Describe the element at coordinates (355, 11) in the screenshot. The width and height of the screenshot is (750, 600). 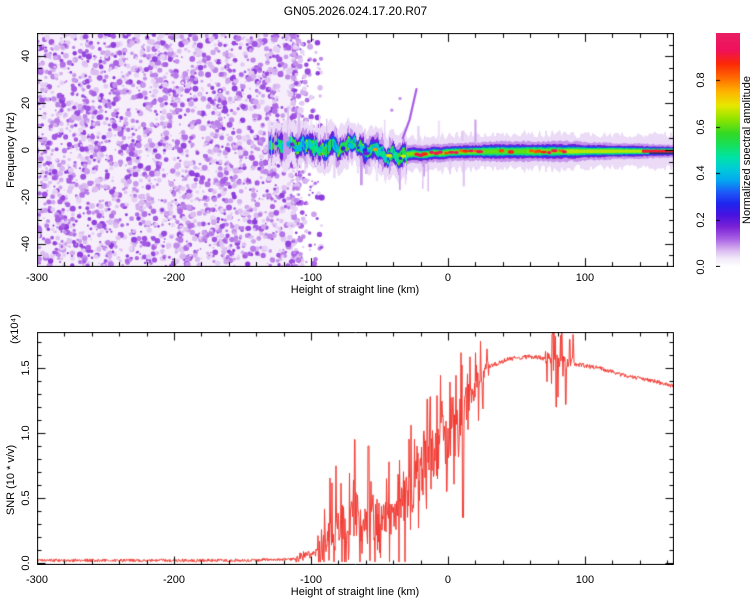
I see `plot-title: GN05.2026.024.17.20.R07` at that location.